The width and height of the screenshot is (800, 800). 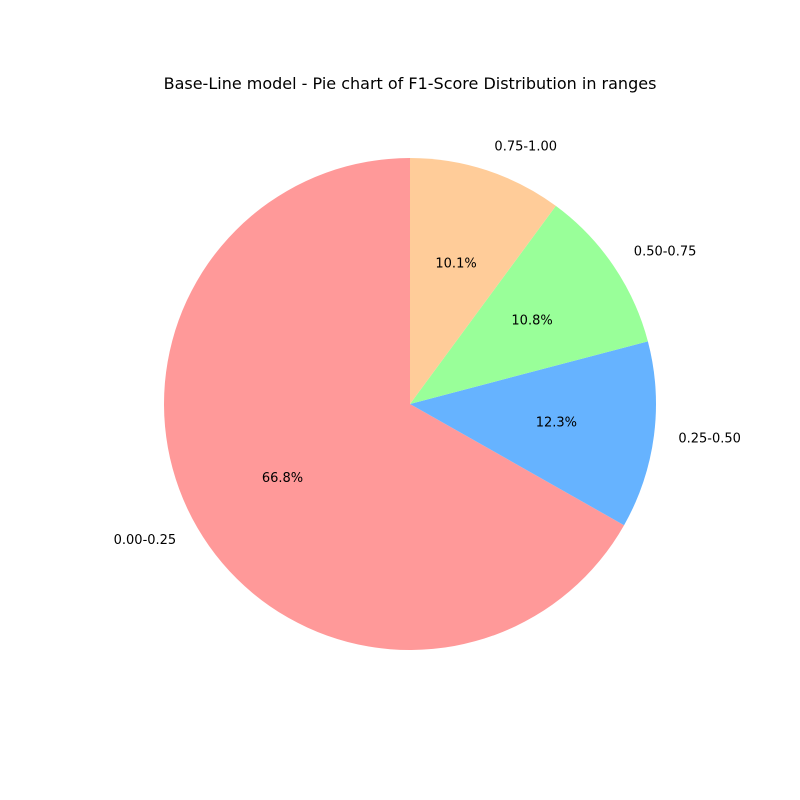 I want to click on pie-slice-0.50-0.75, so click(x=529, y=304).